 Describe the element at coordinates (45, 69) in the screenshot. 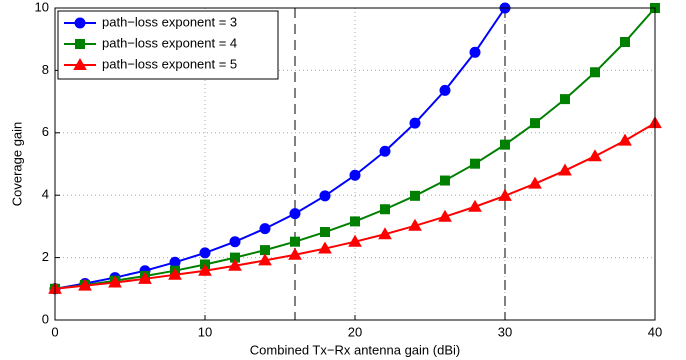

I see `y-tick-label: 8` at that location.